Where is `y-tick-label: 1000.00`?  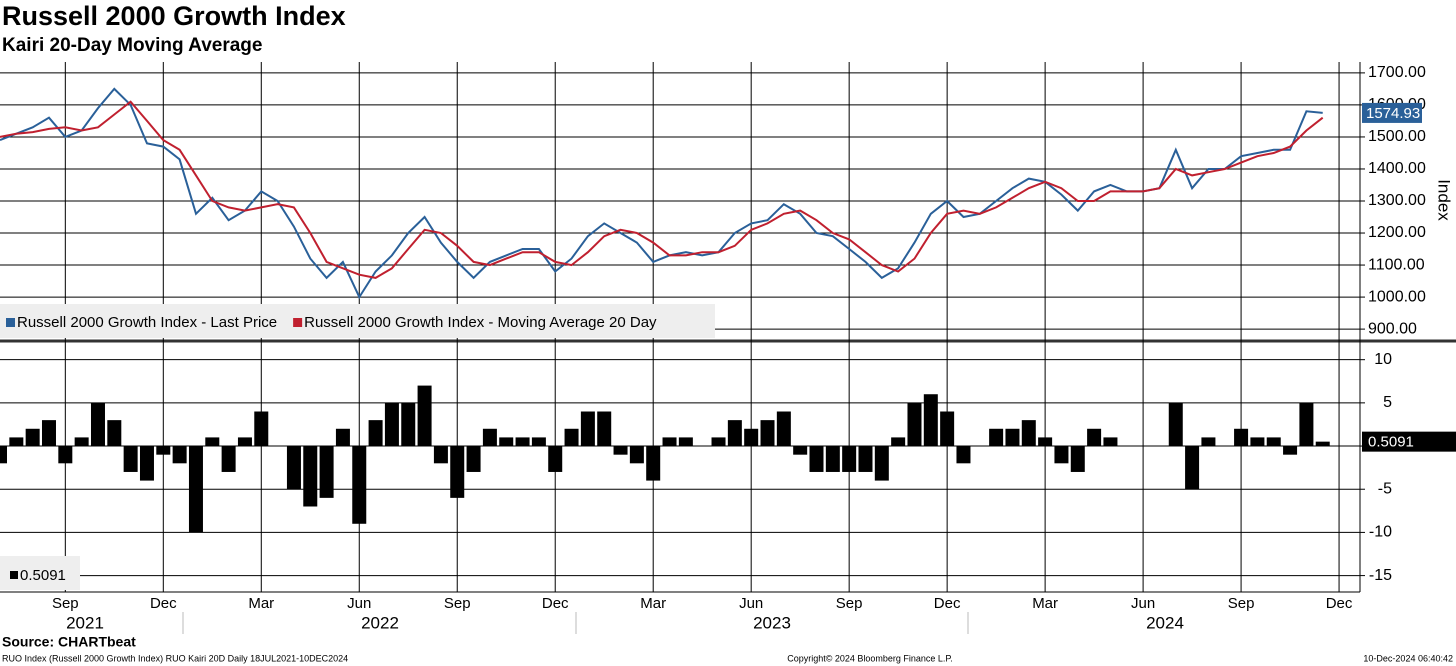 y-tick-label: 1000.00 is located at coordinates (1397, 296).